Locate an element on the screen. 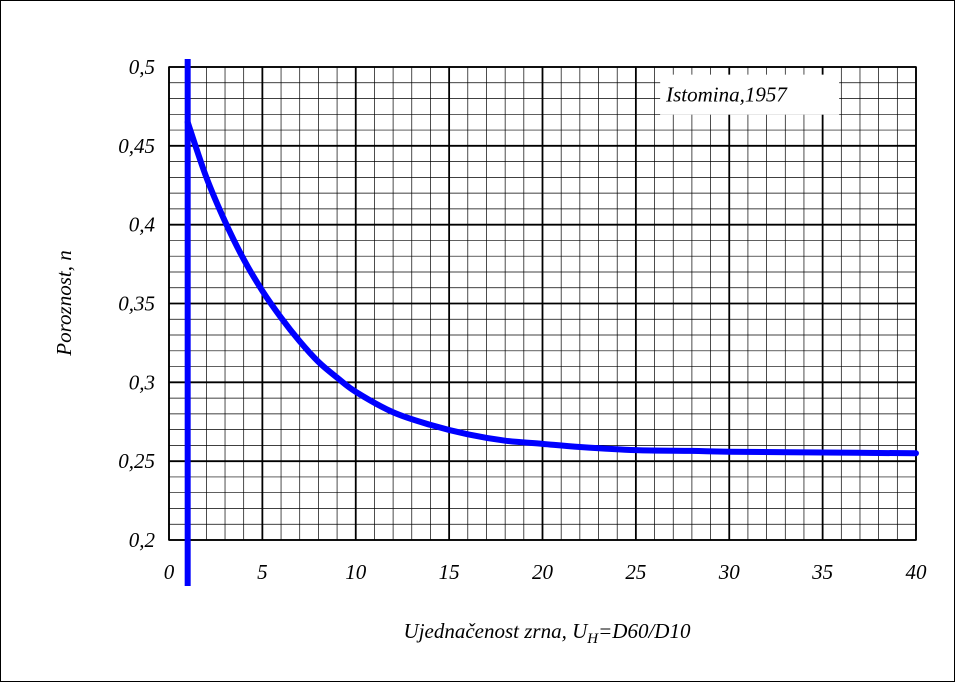 This screenshot has height=682, width=955. x-tick-label: 20 is located at coordinates (543, 572).